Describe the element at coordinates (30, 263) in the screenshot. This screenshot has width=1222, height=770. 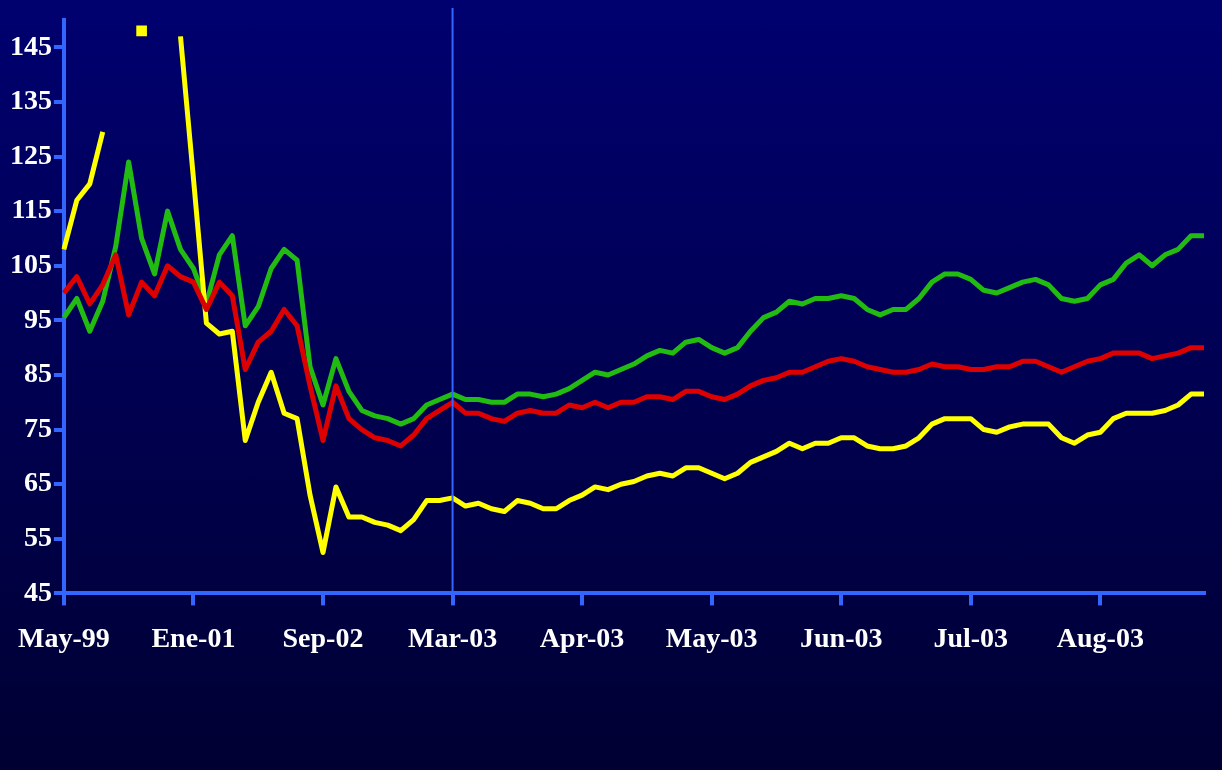
I see `y-tick-label: 105` at that location.